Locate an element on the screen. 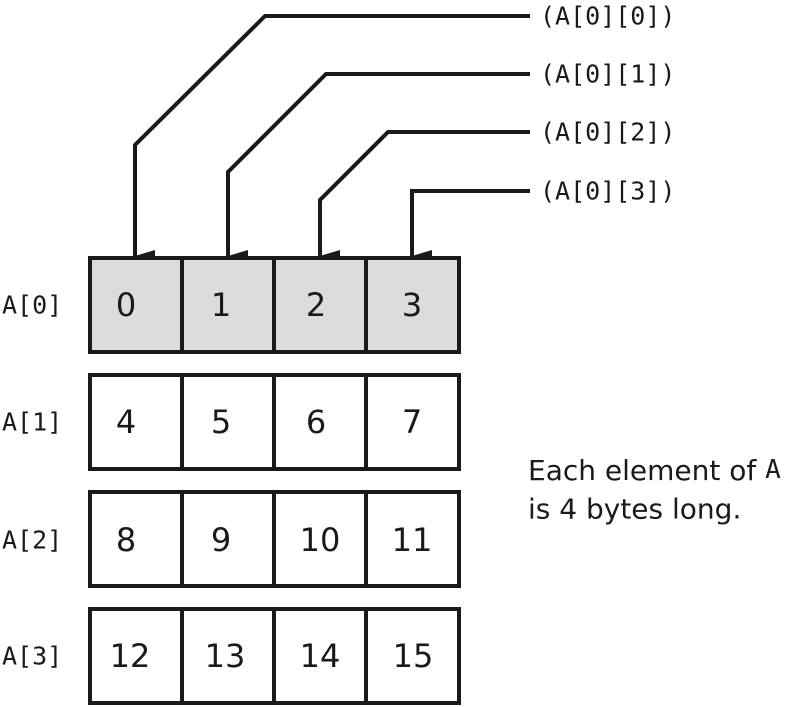 The height and width of the screenshot is (707, 785). row-label-3: A[3] is located at coordinates (32, 656).